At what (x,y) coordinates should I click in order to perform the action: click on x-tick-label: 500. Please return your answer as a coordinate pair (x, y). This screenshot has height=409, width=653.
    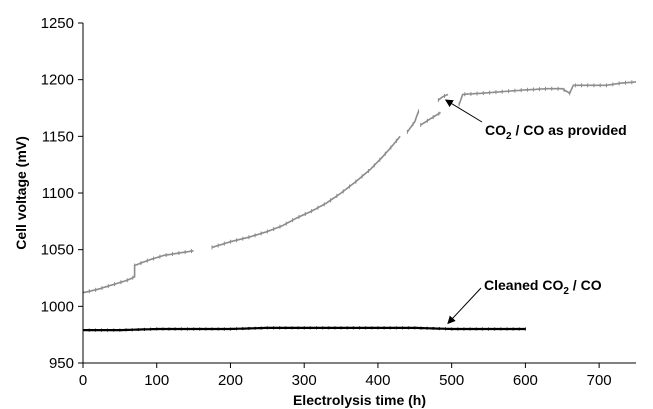
    Looking at the image, I should click on (451, 380).